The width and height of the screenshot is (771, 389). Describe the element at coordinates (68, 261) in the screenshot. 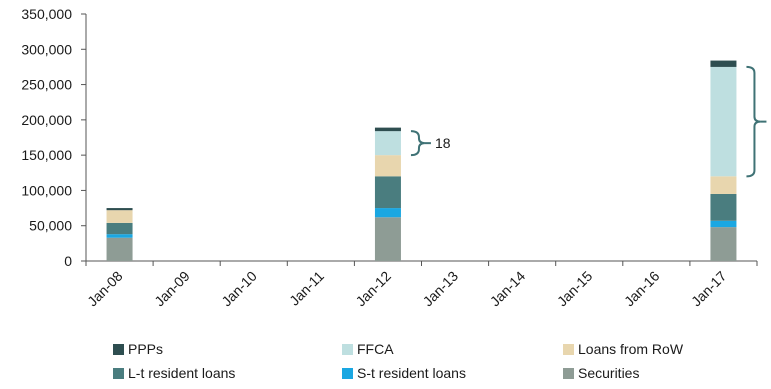

I see `y-tick-label: 0` at that location.